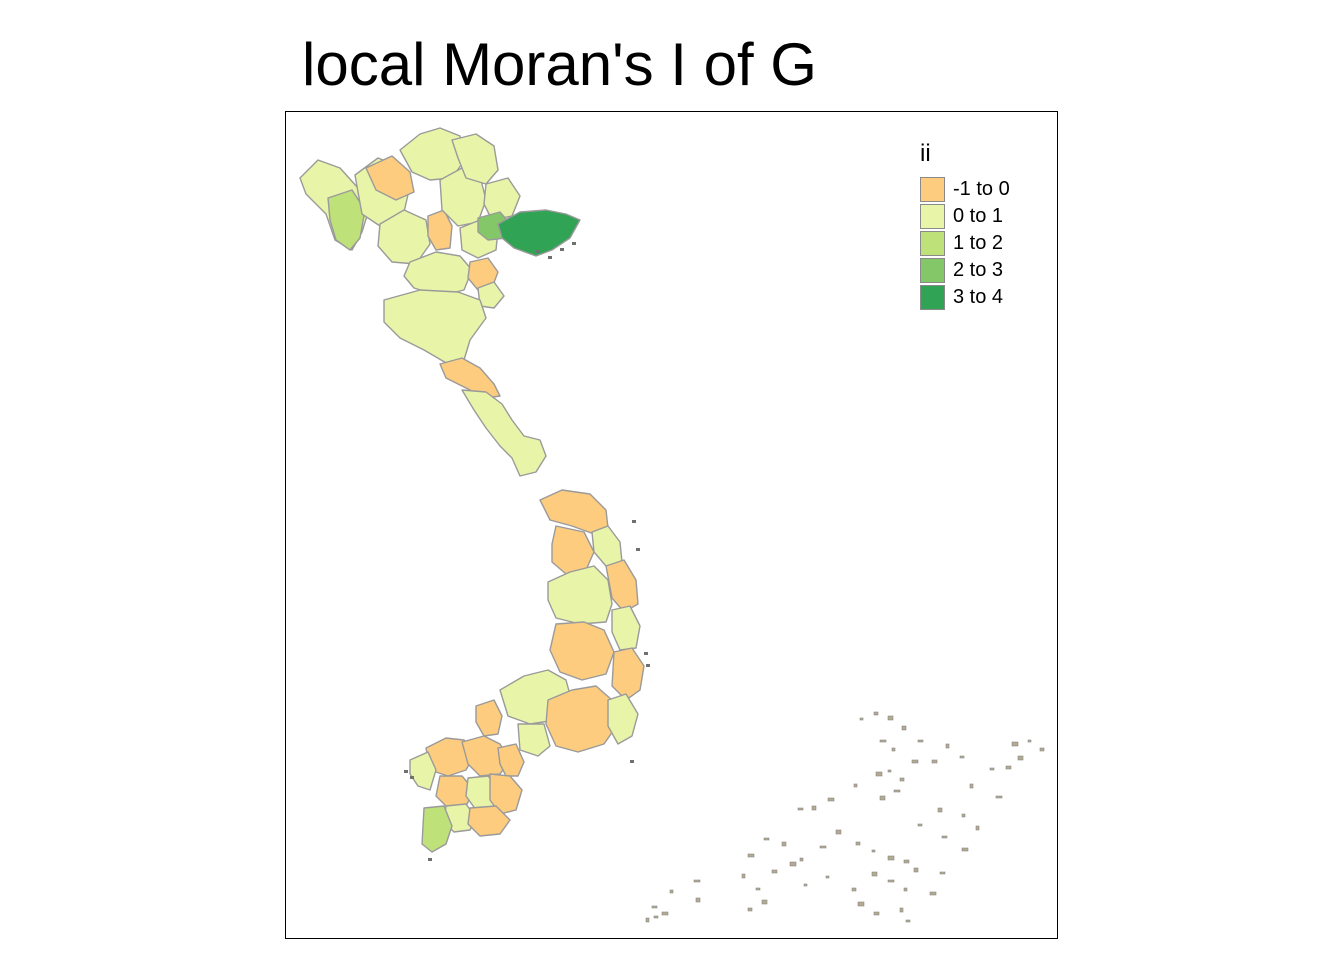  Describe the element at coordinates (978, 216) in the screenshot. I see `legend-label: 0 to 1` at that location.